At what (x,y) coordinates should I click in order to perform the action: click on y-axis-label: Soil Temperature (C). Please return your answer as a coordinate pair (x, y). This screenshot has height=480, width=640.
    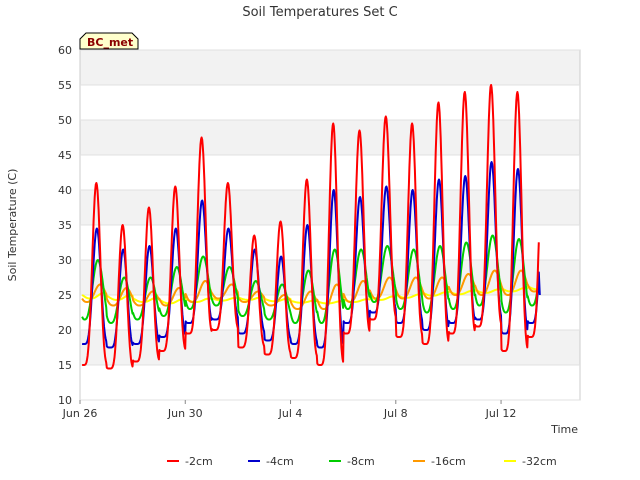
    Looking at the image, I should click on (12, 225).